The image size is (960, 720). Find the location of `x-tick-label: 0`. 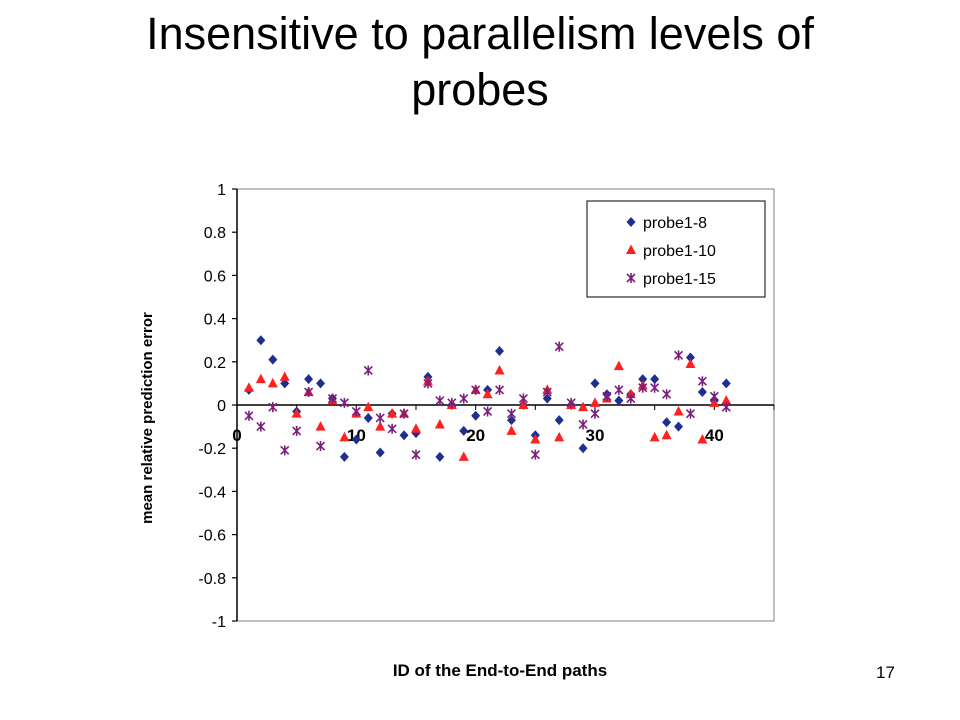

x-tick-label: 0 is located at coordinates (236, 435).